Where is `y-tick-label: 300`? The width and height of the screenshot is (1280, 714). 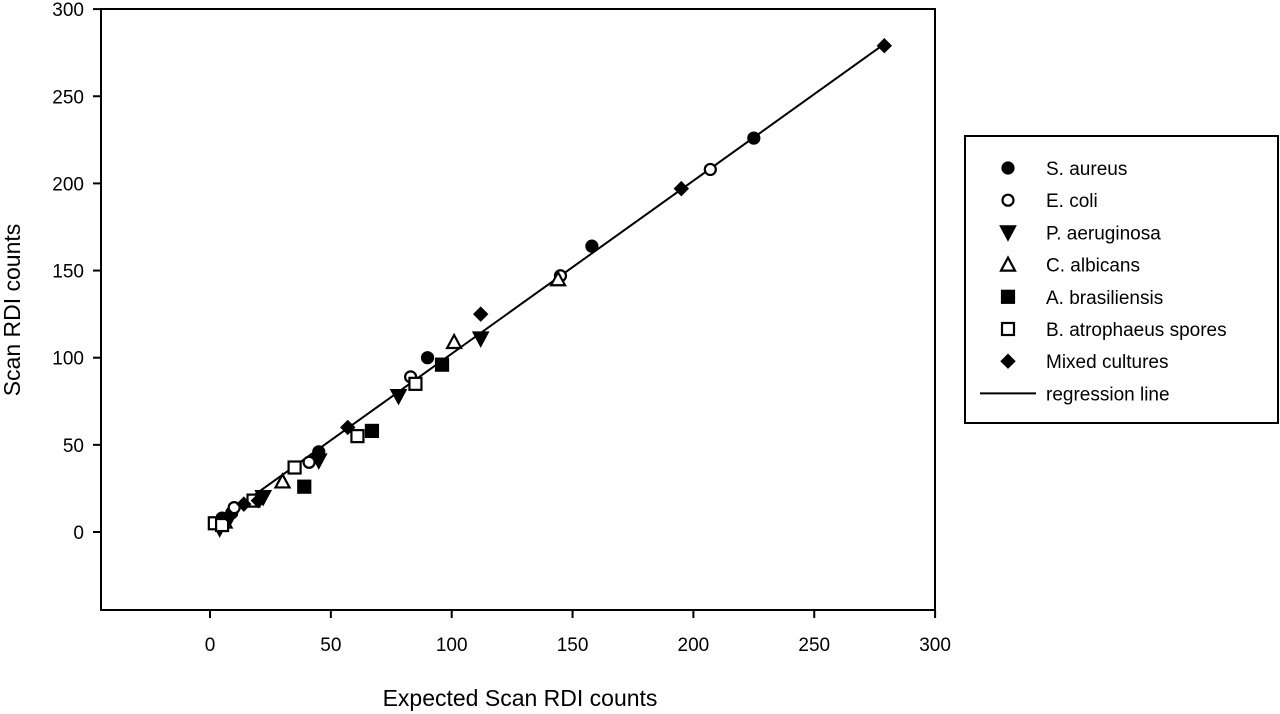 y-tick-label: 300 is located at coordinates (68, 10).